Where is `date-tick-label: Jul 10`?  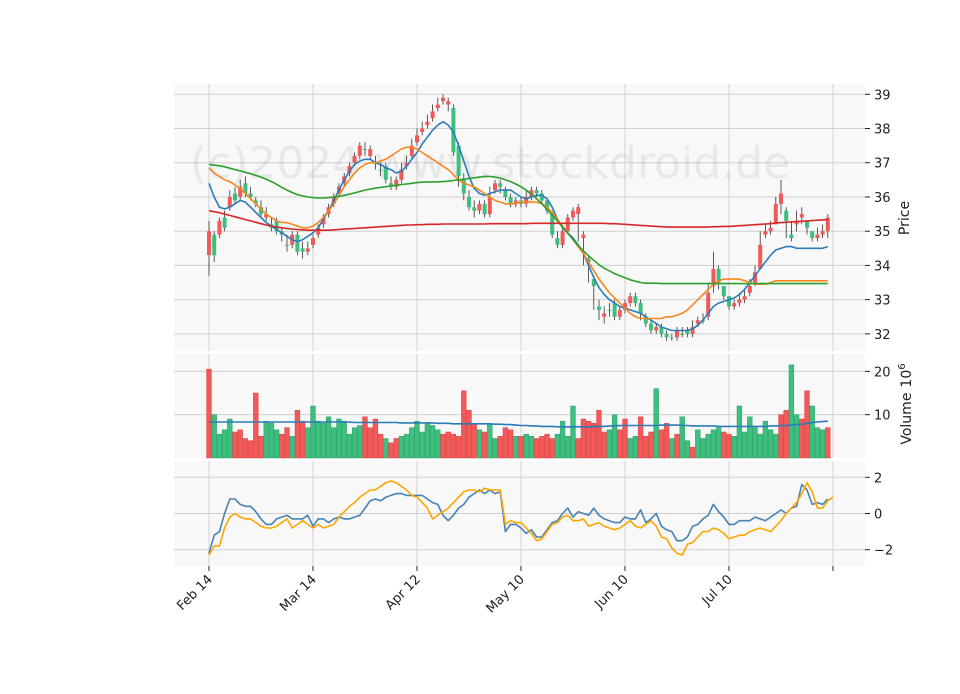 date-tick-label: Jul 10 is located at coordinates (717, 590).